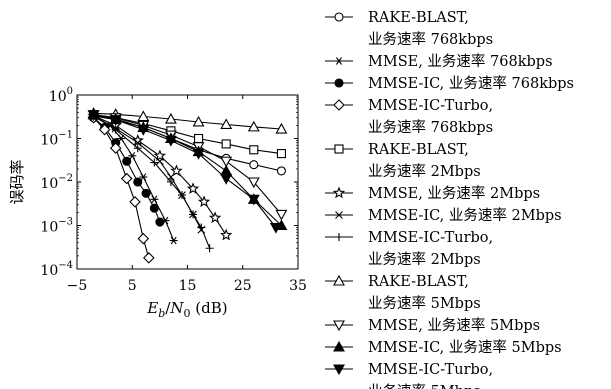 The image size is (611, 389). I want to click on y-tick-label: 10⁻¹, so click(56, 139).